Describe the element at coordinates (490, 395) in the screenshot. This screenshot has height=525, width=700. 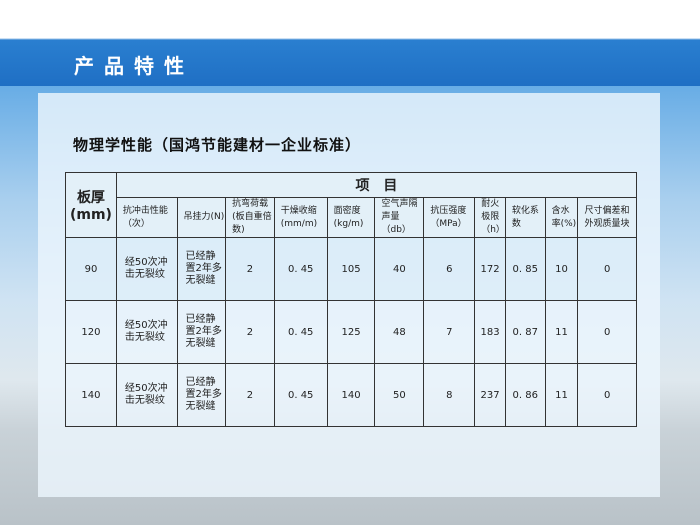
I see `table-cell: 237` at that location.